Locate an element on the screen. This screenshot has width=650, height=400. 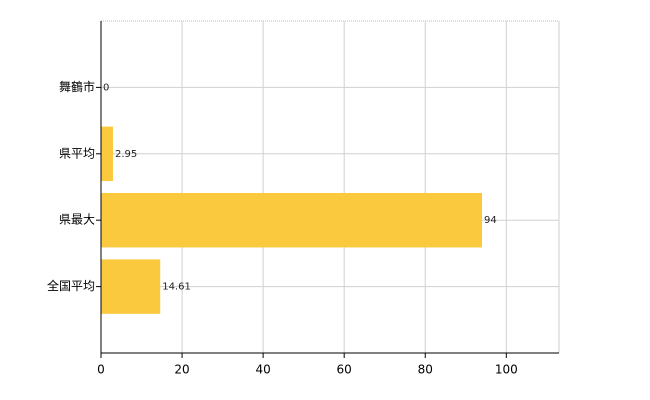
y-tick-label: 全国平均 is located at coordinates (71, 285).